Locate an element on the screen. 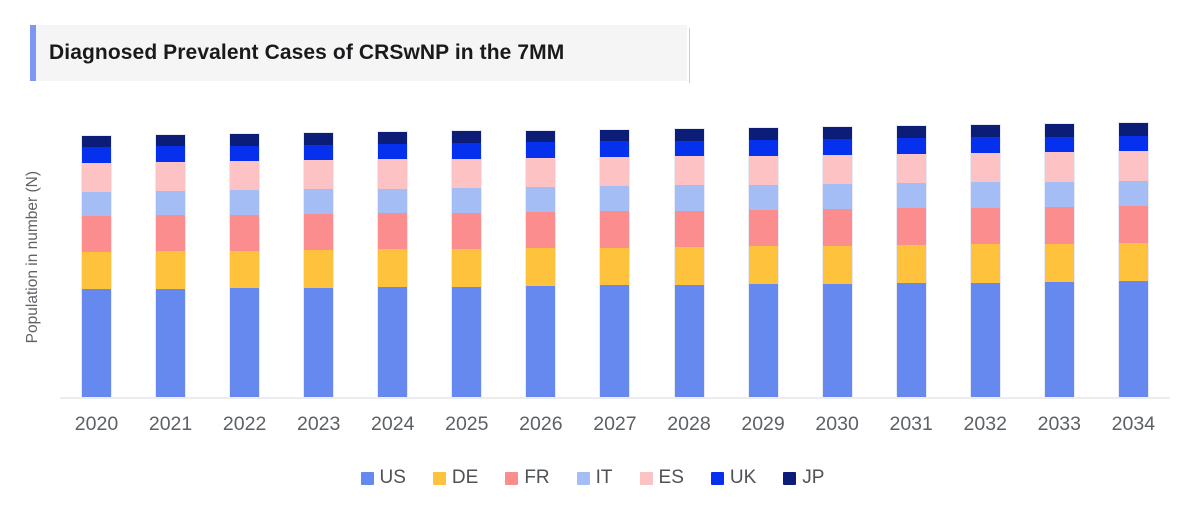 The height and width of the screenshot is (530, 1200). bar-segment-fr-2025 is located at coordinates (467, 230).